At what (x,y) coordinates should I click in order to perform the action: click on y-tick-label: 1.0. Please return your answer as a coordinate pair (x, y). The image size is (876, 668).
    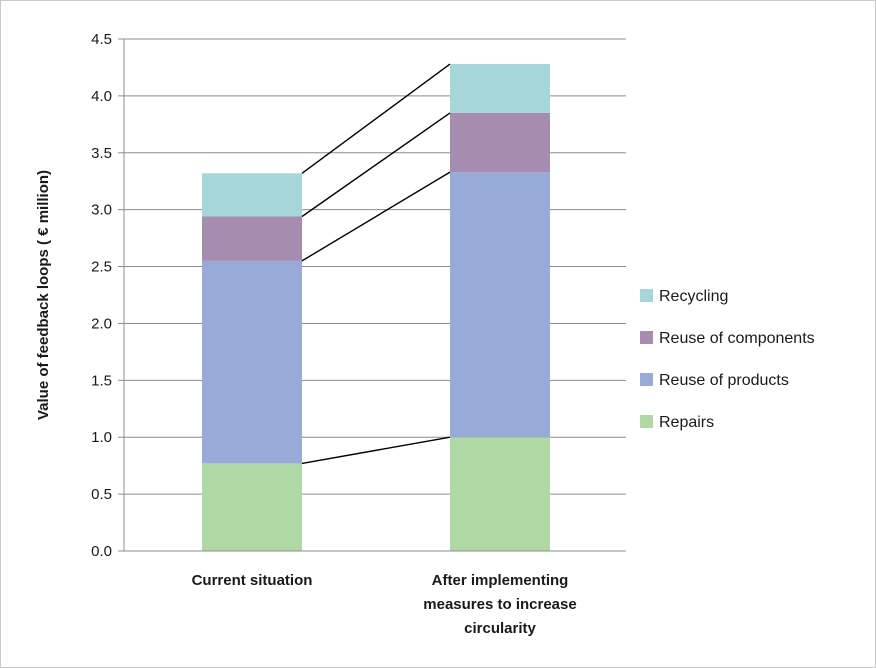
    Looking at the image, I should click on (101, 437).